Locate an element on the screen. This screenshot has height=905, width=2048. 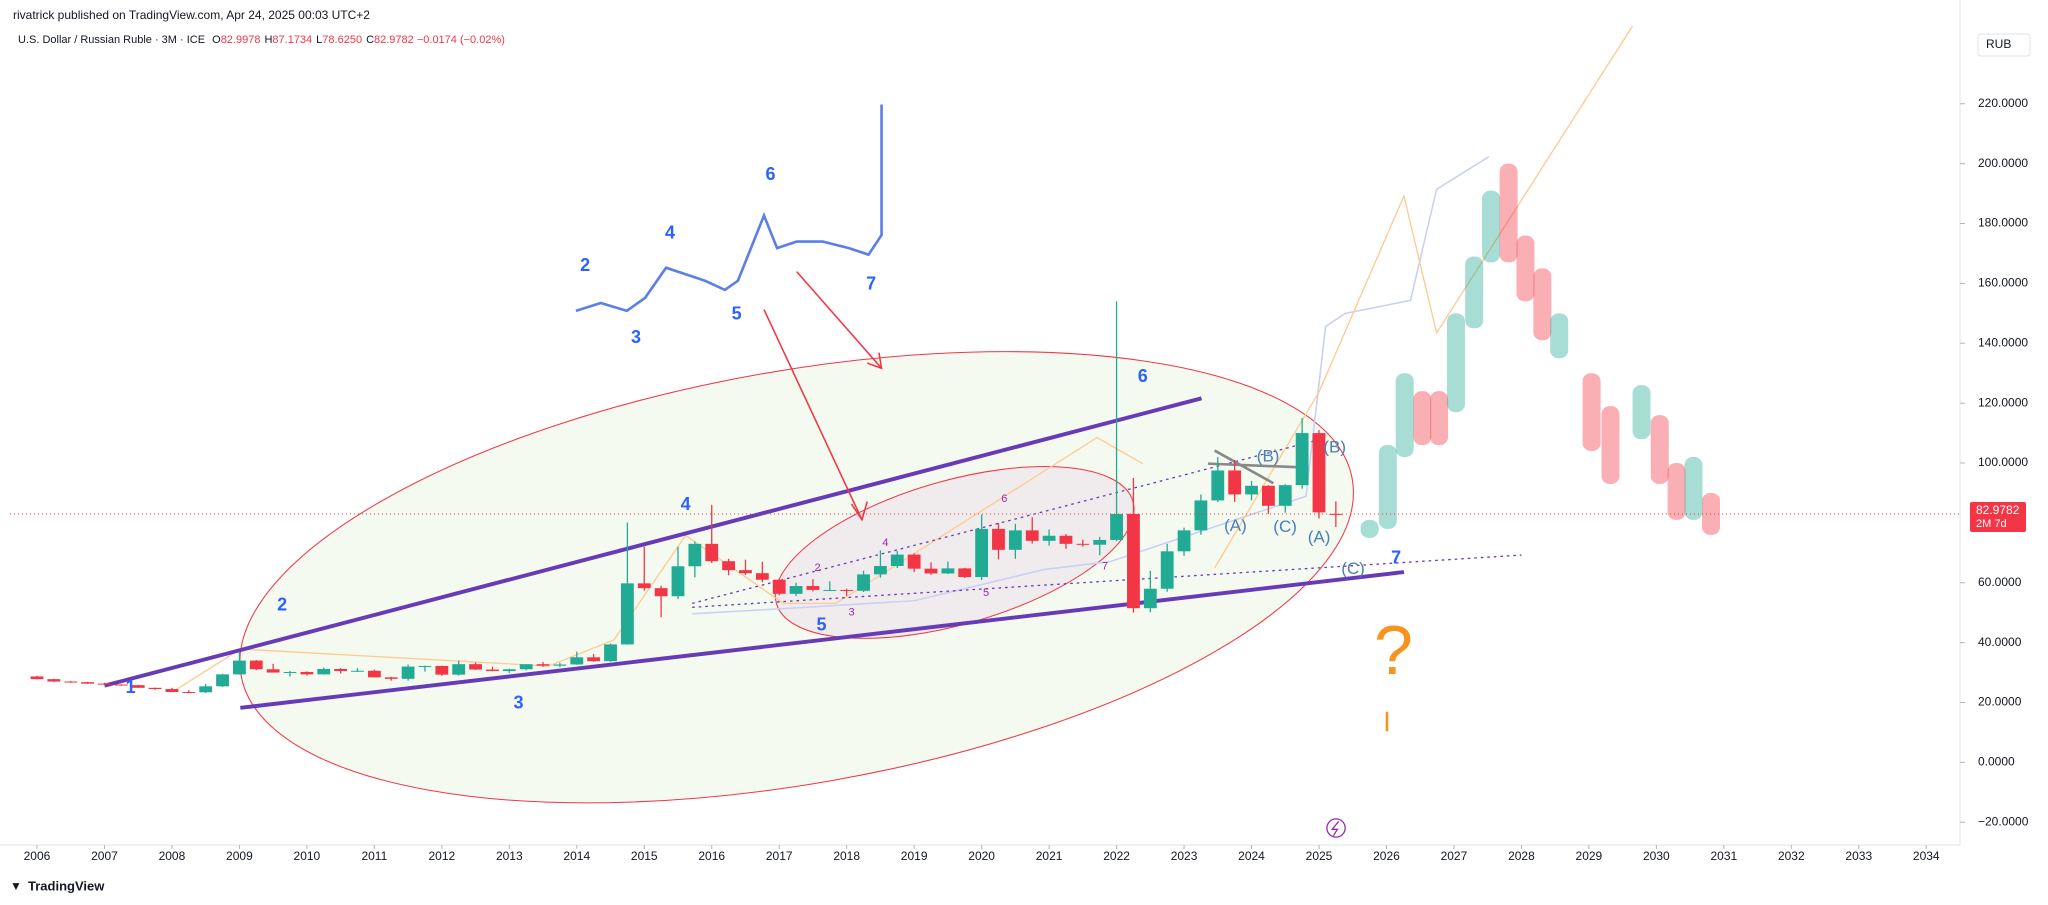
x-tick-label: 2010 is located at coordinates (307, 856).